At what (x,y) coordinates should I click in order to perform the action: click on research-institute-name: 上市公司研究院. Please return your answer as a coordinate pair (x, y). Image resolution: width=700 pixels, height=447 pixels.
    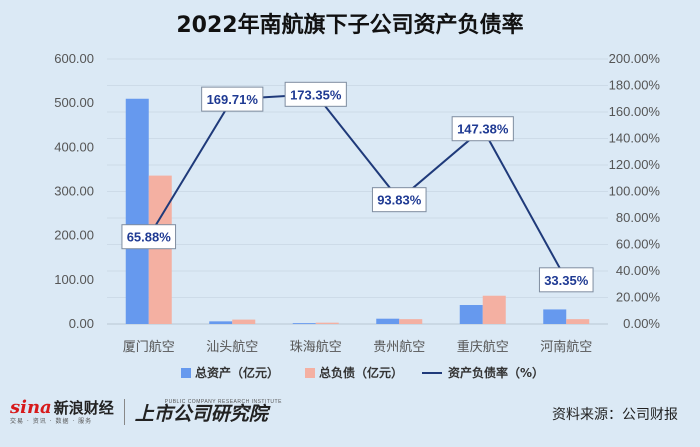
    Looking at the image, I should click on (201, 414).